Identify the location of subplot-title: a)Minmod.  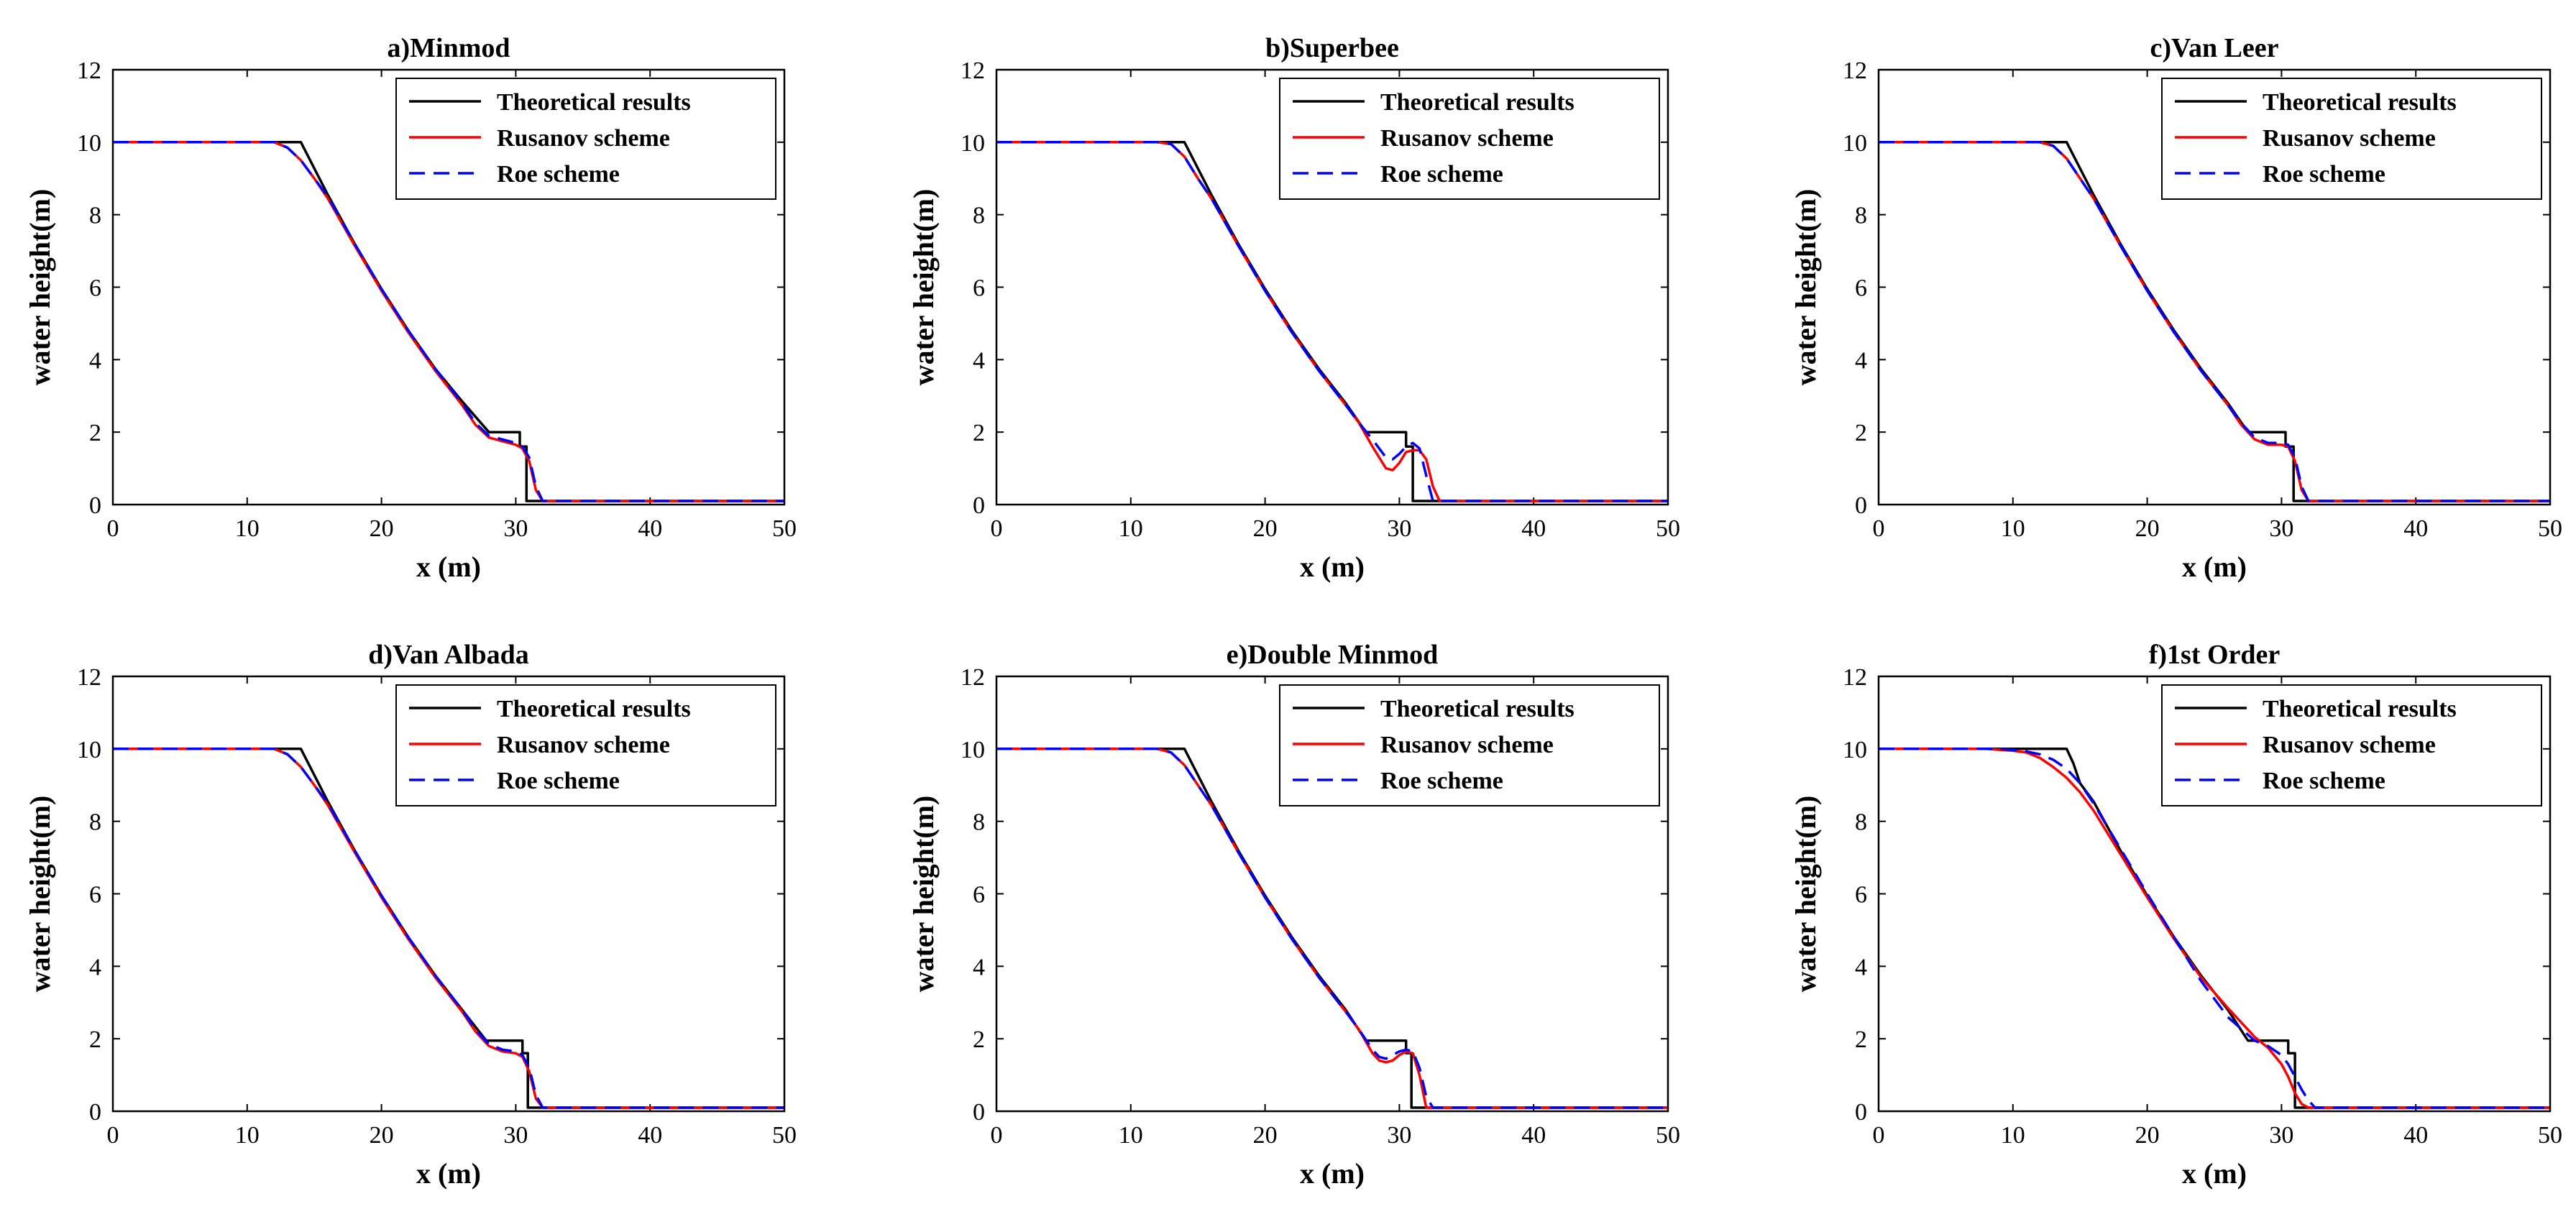
(449, 48).